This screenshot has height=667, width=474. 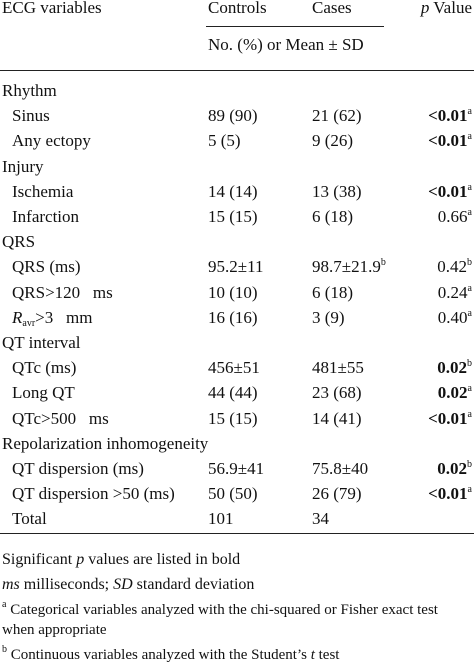 I want to click on cell-cases-value: 98.7±21.9, so click(x=346, y=266).